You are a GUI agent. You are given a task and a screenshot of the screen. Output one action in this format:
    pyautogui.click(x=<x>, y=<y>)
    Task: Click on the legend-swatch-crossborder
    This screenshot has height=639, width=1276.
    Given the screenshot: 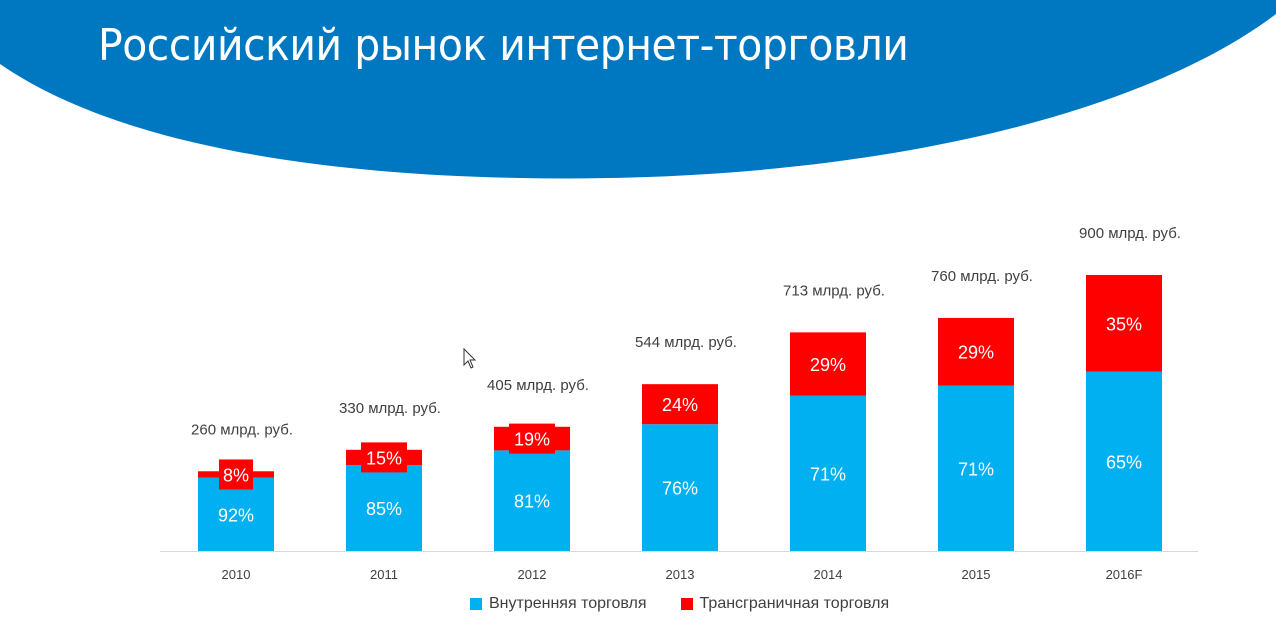 What is the action you would take?
    pyautogui.click(x=686, y=604)
    